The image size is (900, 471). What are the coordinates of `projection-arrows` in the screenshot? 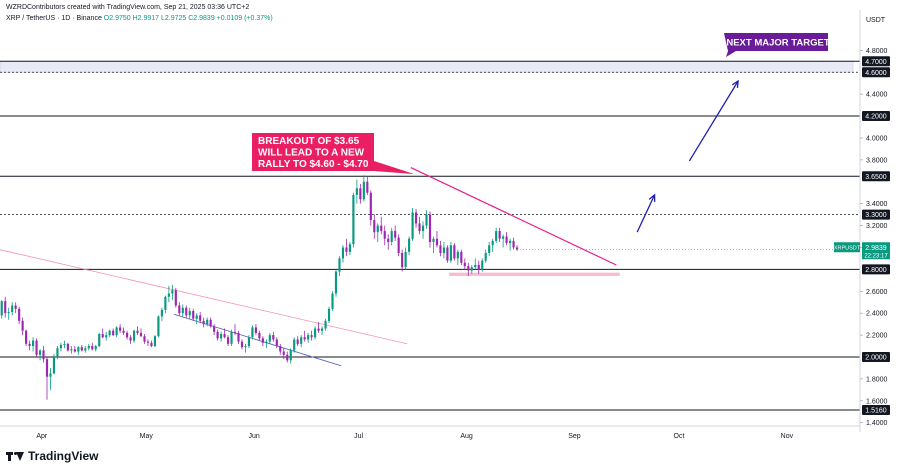 It's located at (687, 156).